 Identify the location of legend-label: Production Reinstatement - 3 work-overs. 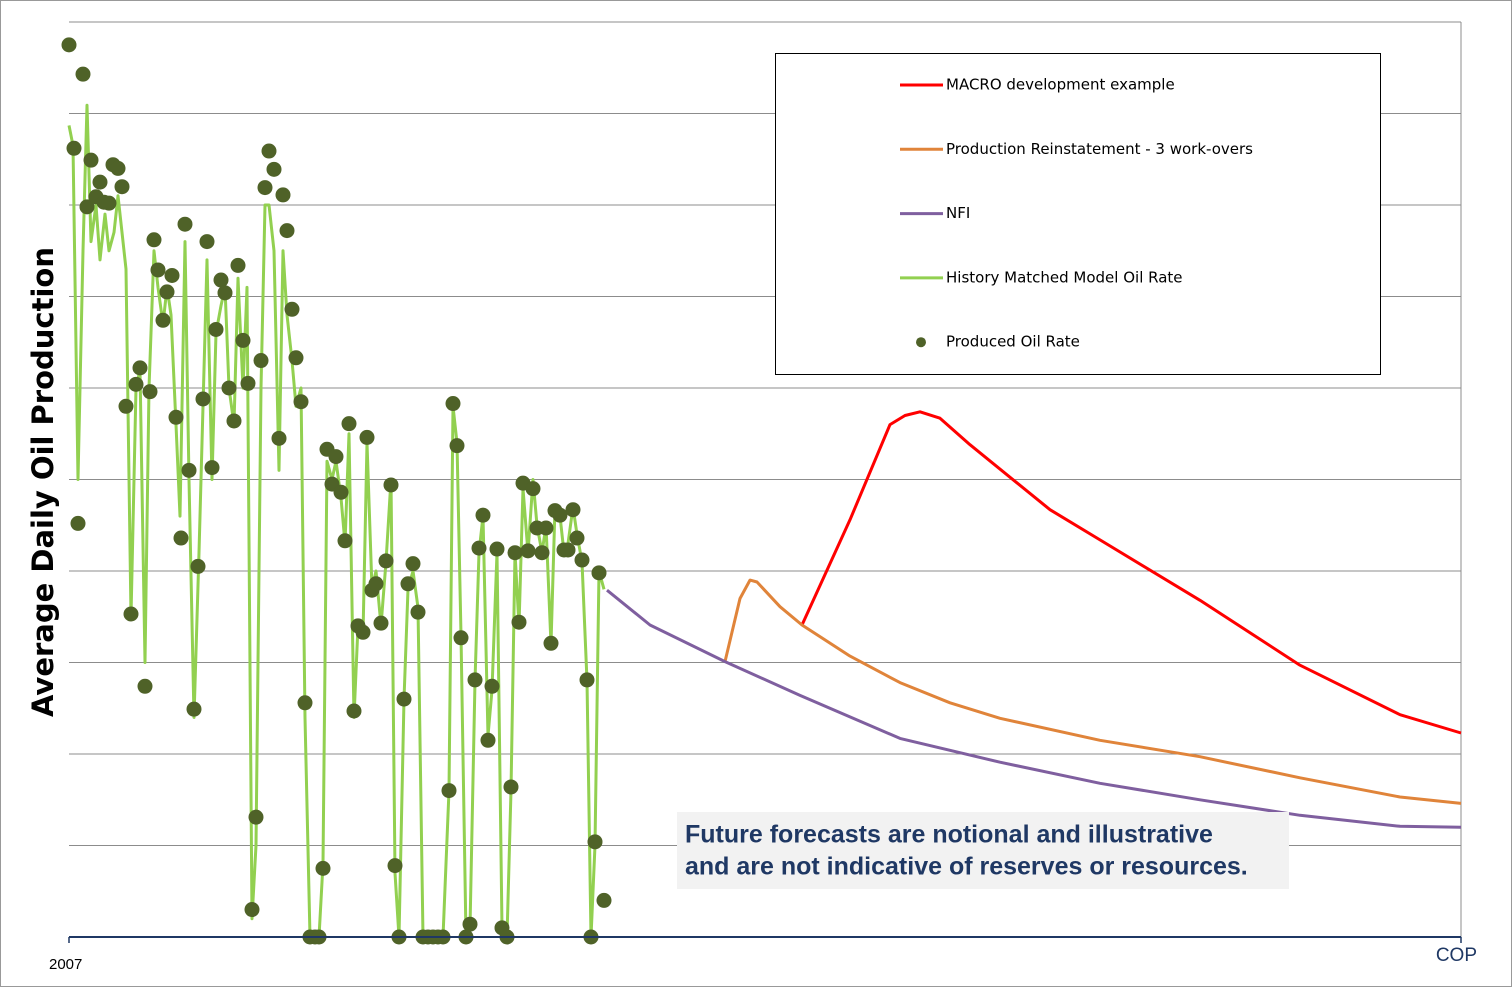
(1099, 149).